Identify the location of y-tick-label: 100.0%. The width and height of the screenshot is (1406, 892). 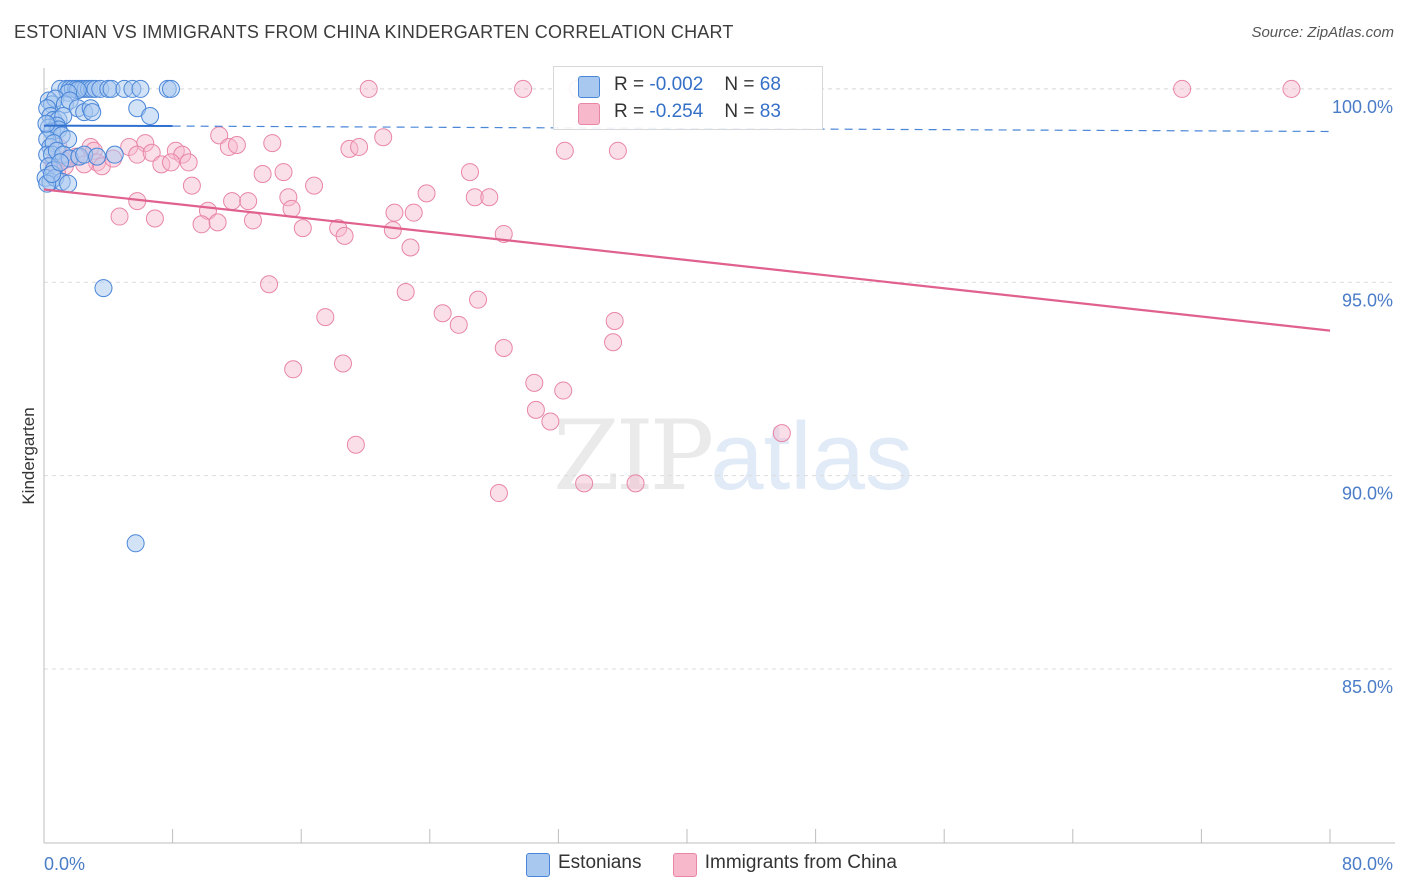
(1362, 107).